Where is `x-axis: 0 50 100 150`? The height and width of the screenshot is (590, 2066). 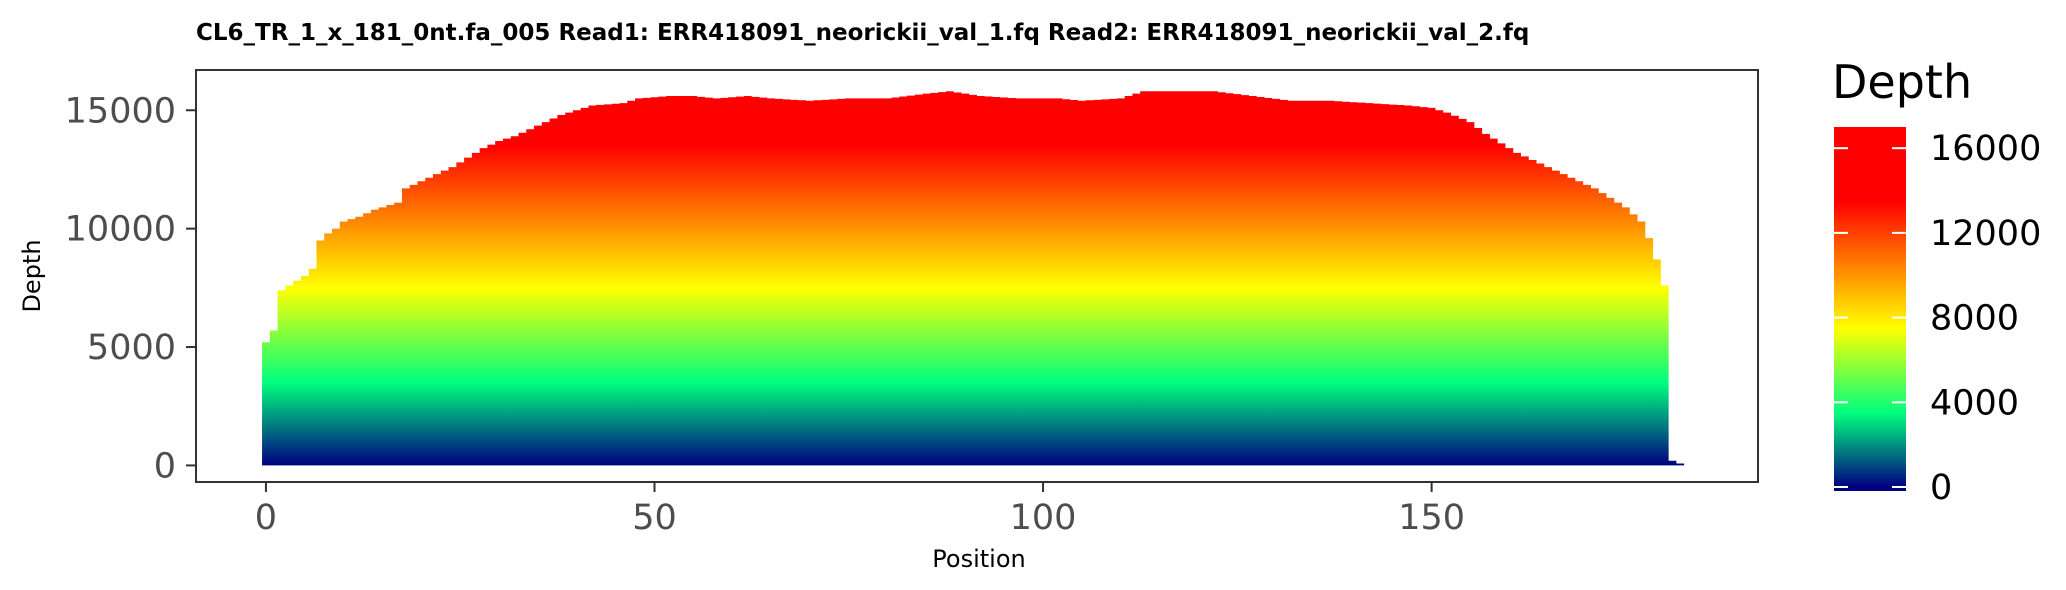 x-axis: 0 50 100 150 is located at coordinates (860, 510).